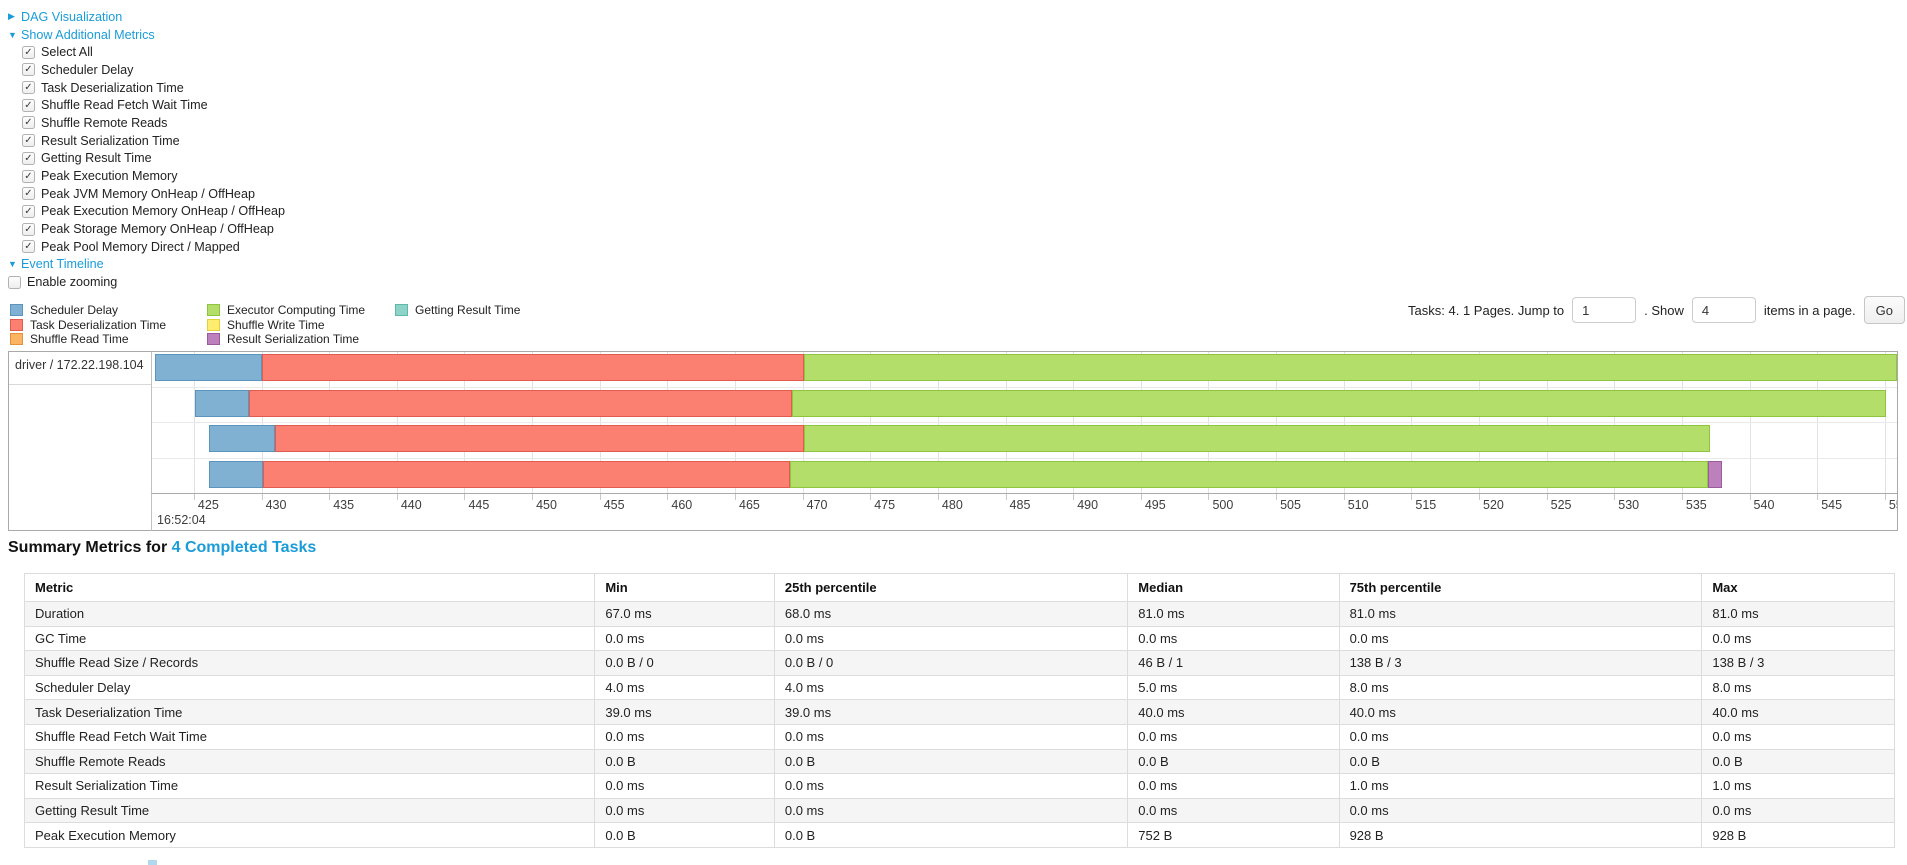 The width and height of the screenshot is (1907, 865). Describe the element at coordinates (104, 122) in the screenshot. I see `metric-option-label: Shuffle Remote Reads` at that location.